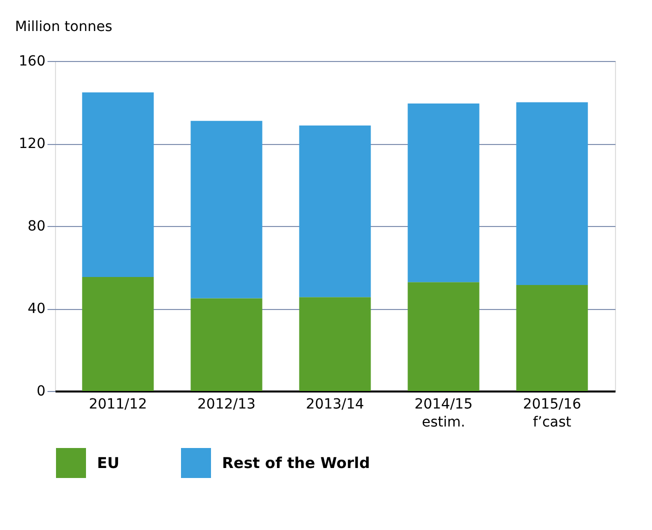 This screenshot has width=652, height=530. What do you see at coordinates (296, 463) in the screenshot?
I see `legend-label: Rest of the World` at bounding box center [296, 463].